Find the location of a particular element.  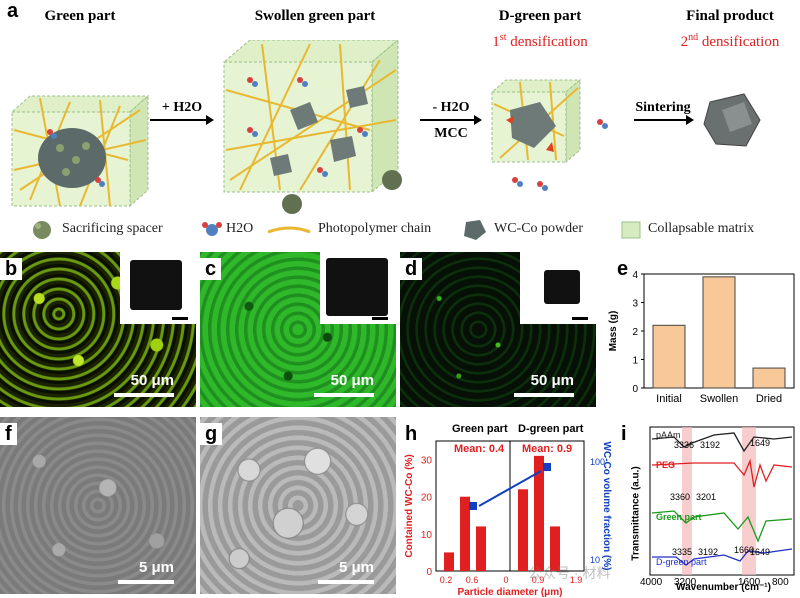

caption-second-densification: 2nd densification is located at coordinates (730, 41).